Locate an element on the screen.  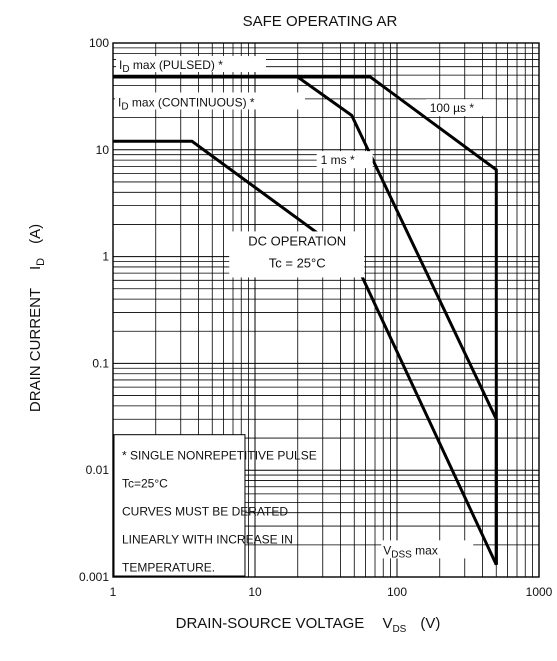
vdss-label-post: max is located at coordinates (425, 550).